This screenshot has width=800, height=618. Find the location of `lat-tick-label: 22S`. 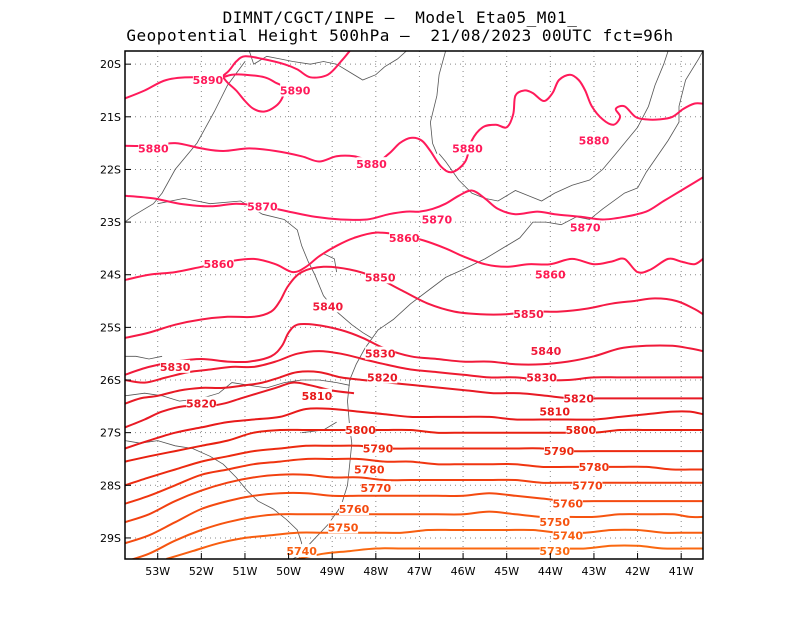

lat-tick-label: 22S is located at coordinates (110, 169).